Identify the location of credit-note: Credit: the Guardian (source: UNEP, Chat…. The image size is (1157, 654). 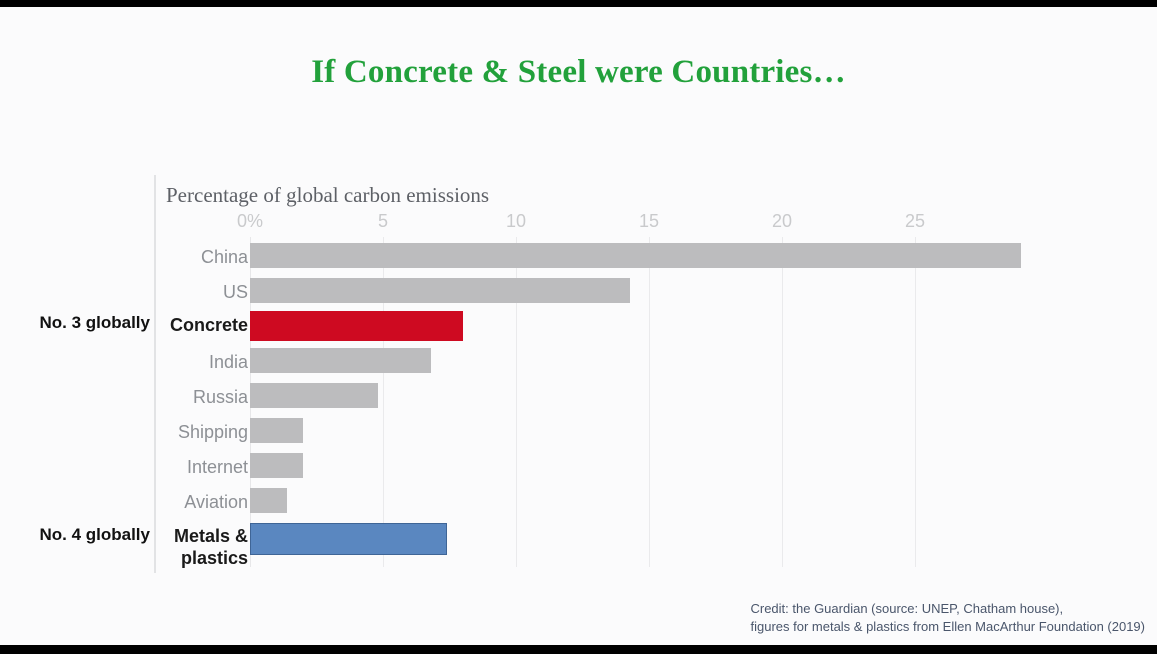
(947, 618).